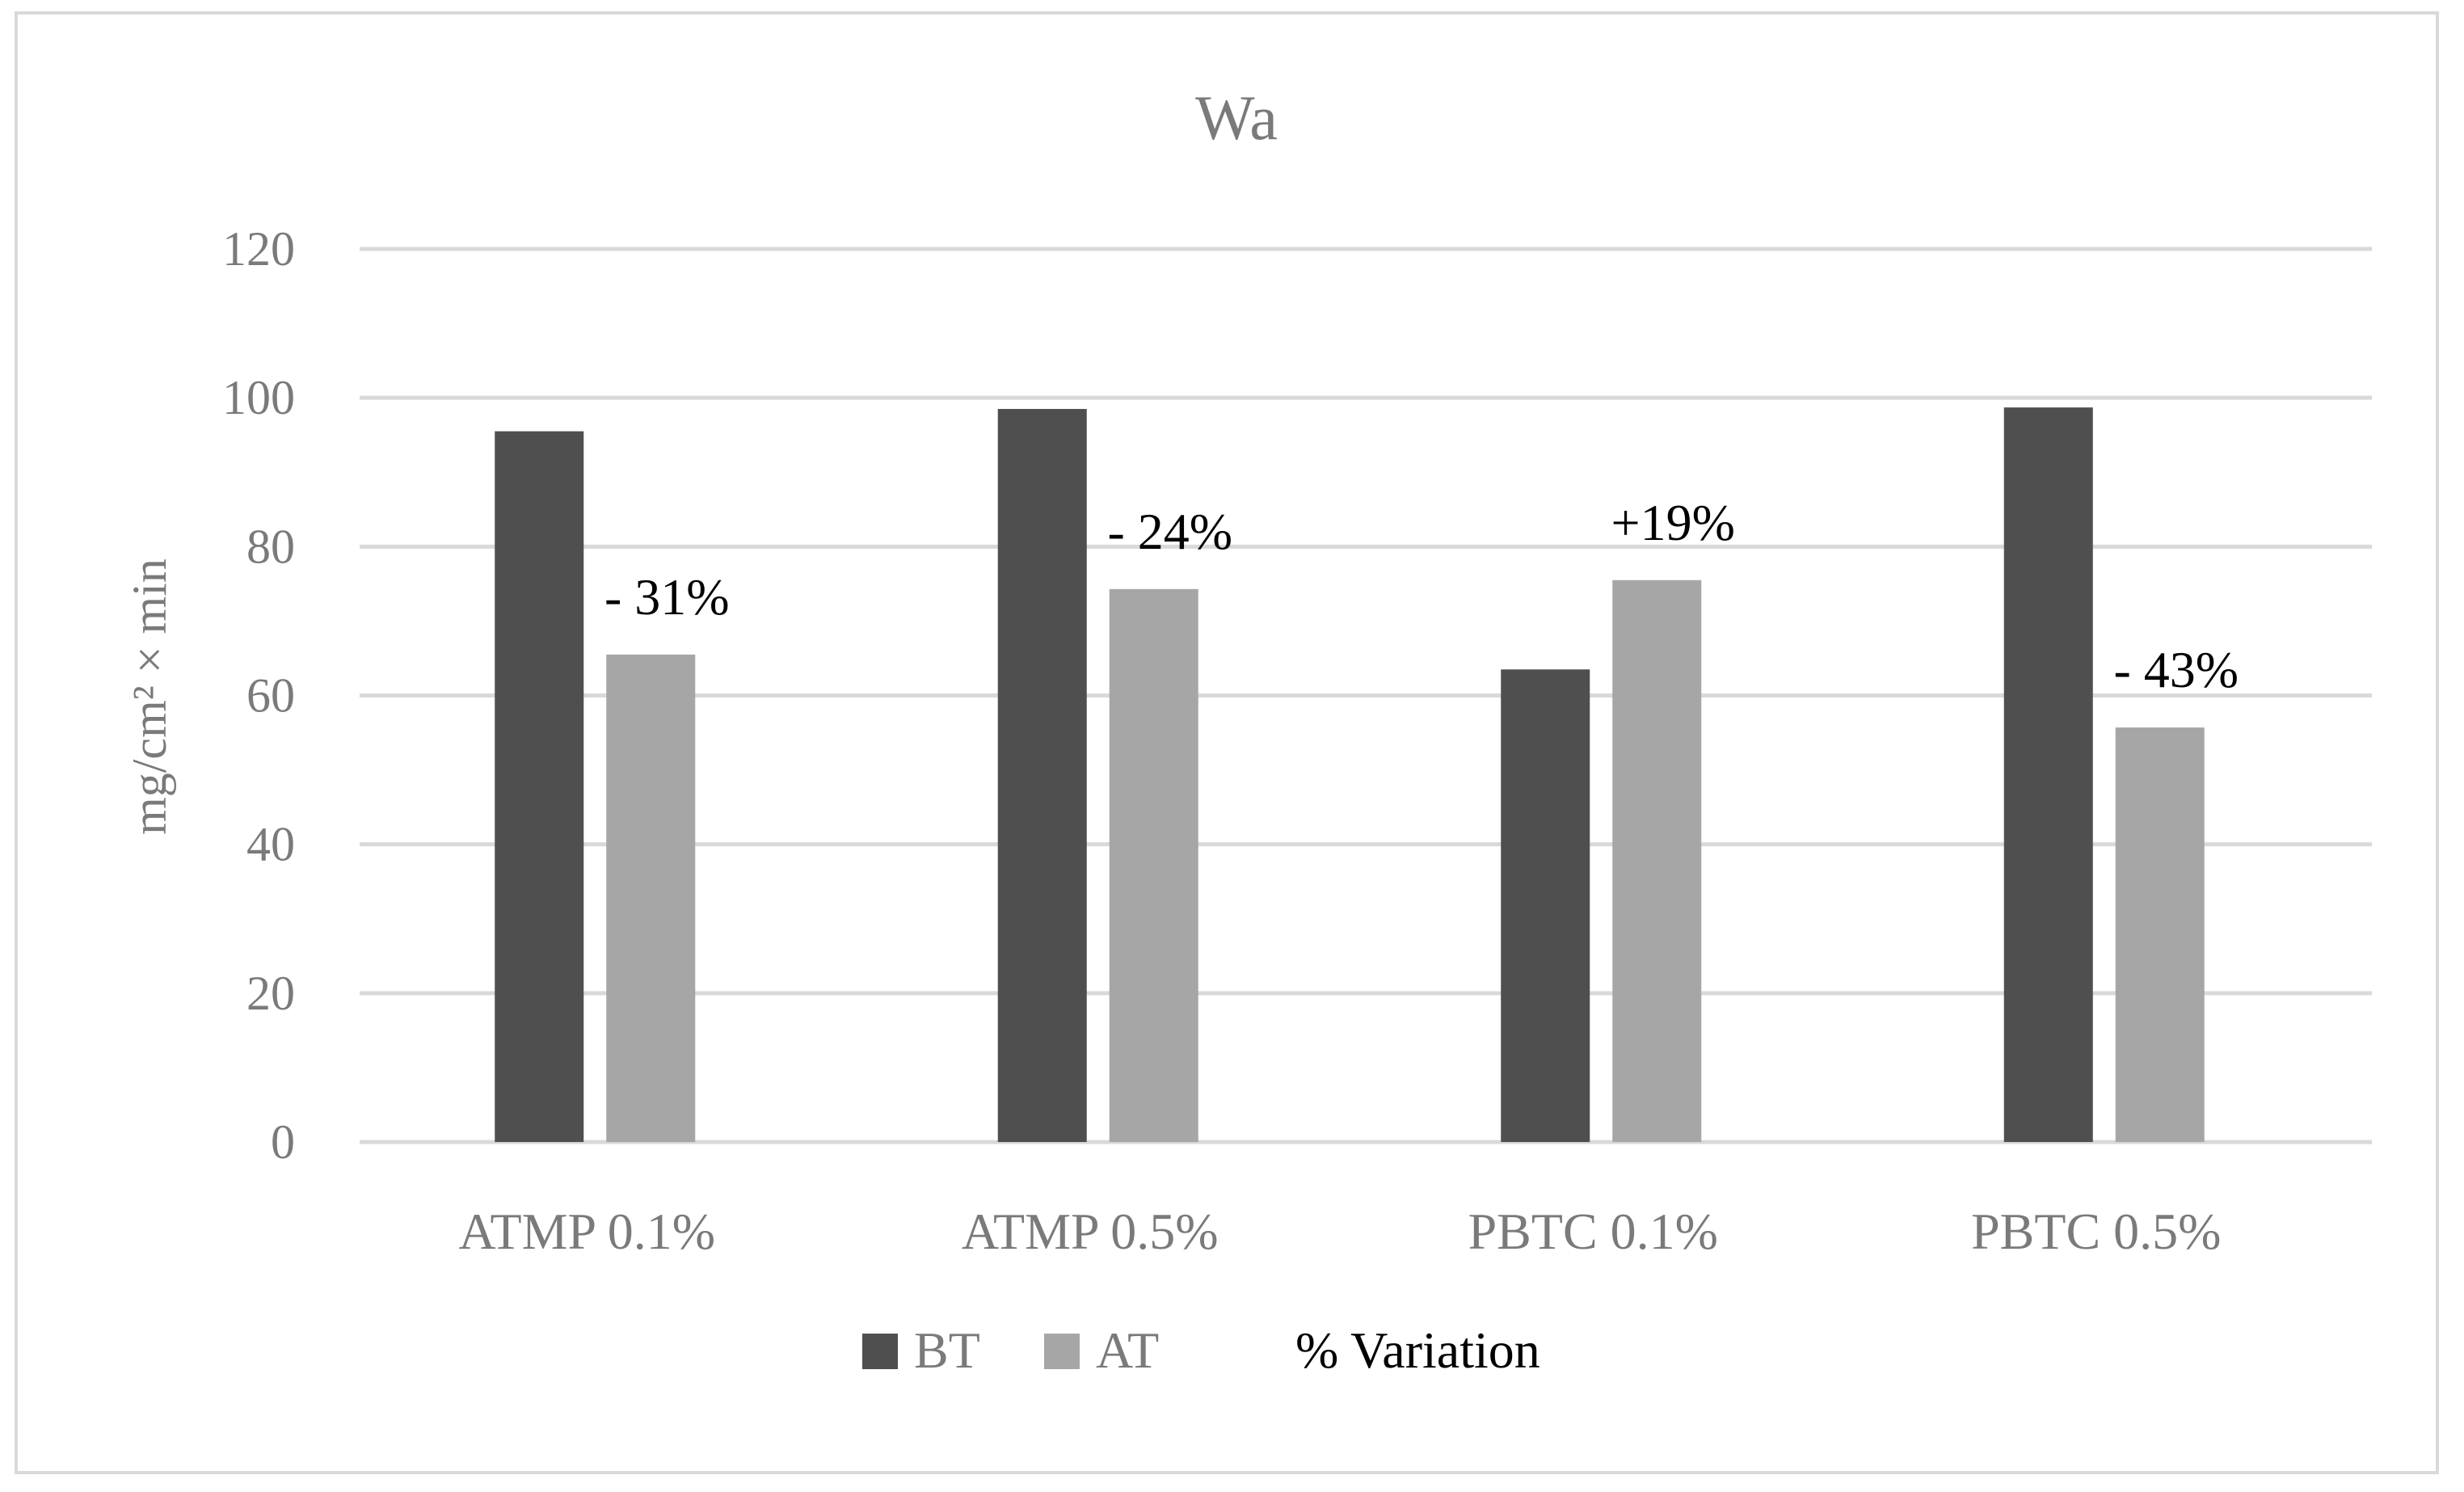  What do you see at coordinates (258, 249) in the screenshot?
I see `y-tick-label: 120` at bounding box center [258, 249].